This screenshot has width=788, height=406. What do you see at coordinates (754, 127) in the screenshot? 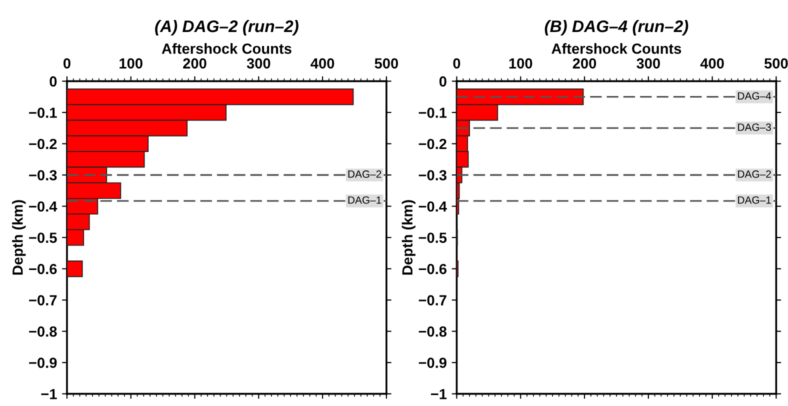
I see `ref-line-label: DAG–3` at bounding box center [754, 127].